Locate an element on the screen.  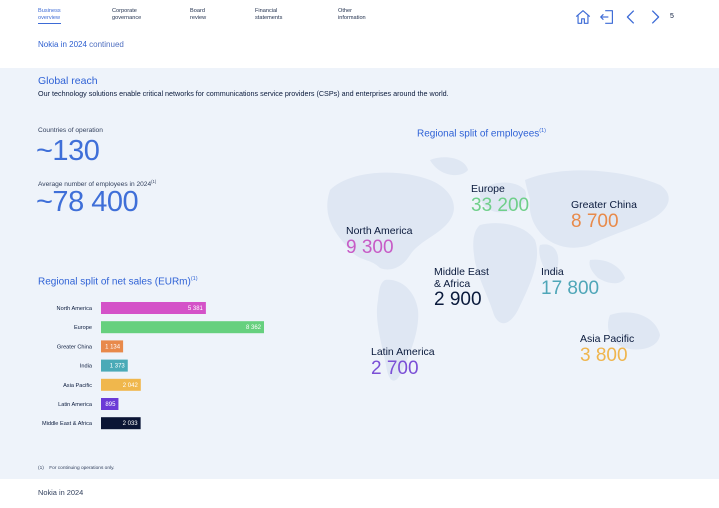
region-value: 2 900 is located at coordinates (458, 299).